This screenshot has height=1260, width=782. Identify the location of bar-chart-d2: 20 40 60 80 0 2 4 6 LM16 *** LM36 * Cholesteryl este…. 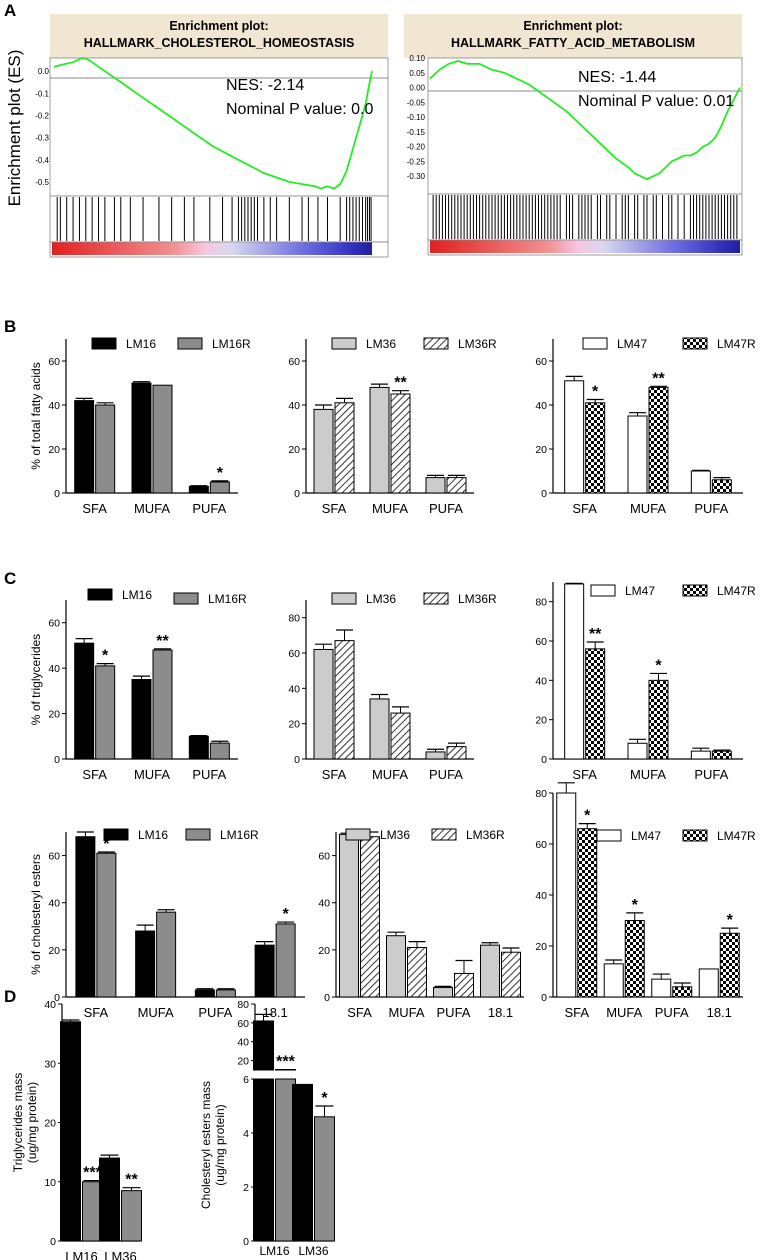
(267, 1128).